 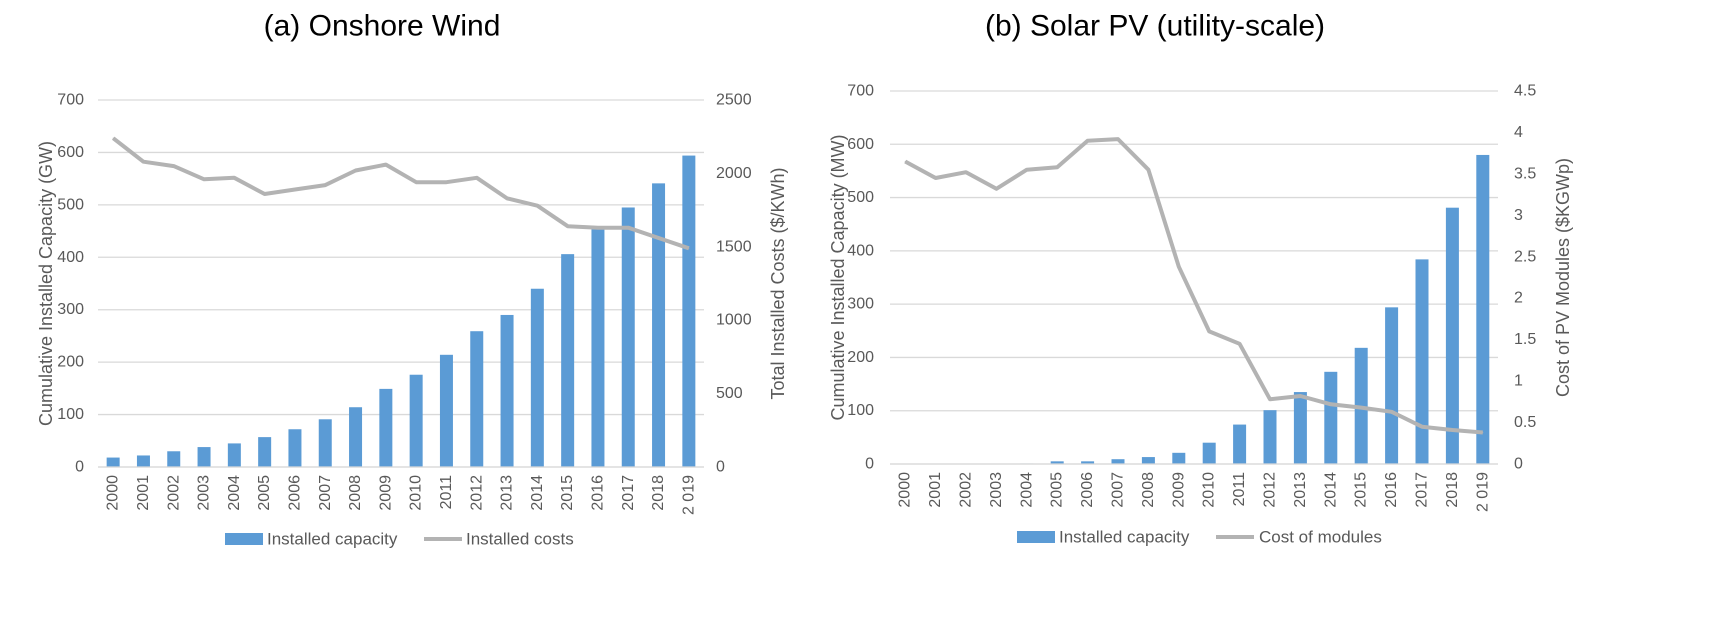 I want to click on chart-2-legend-label: Installed capacity, so click(x=1124, y=537).